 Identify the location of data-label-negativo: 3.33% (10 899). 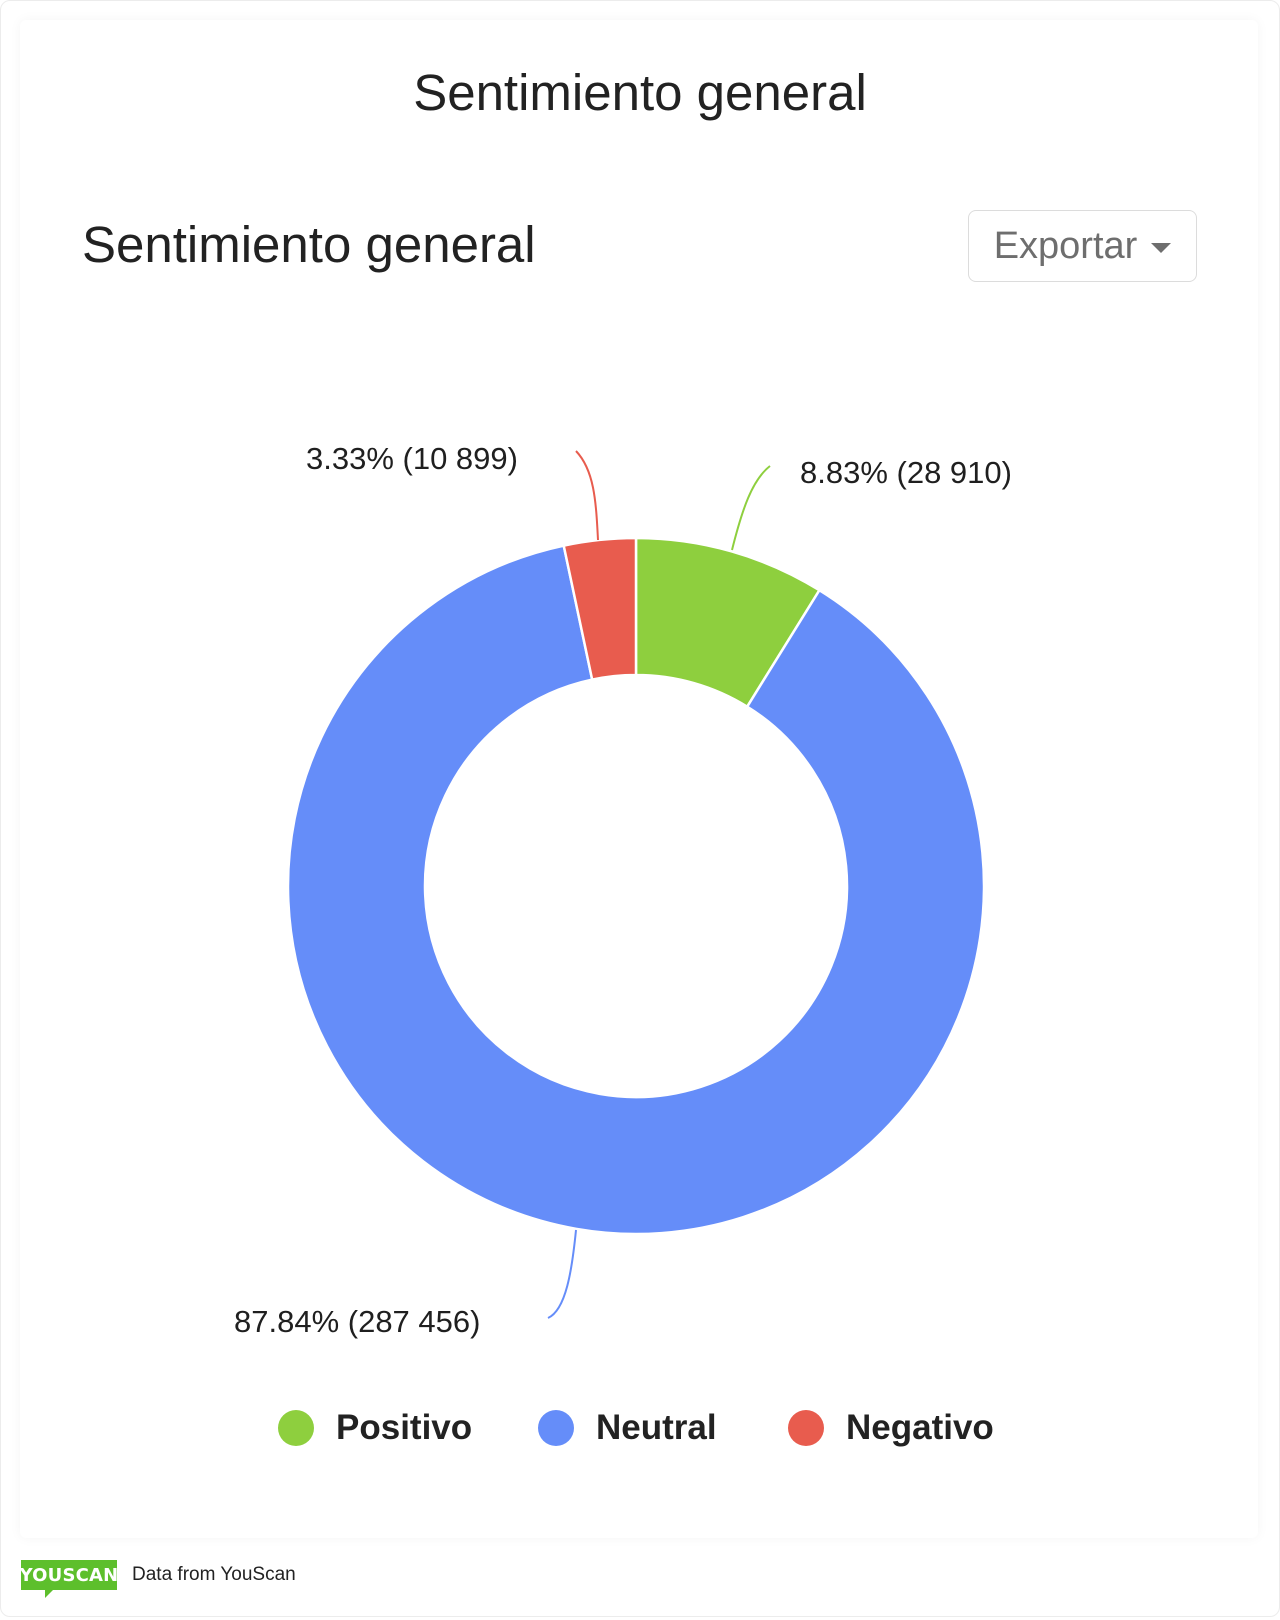
(412, 458).